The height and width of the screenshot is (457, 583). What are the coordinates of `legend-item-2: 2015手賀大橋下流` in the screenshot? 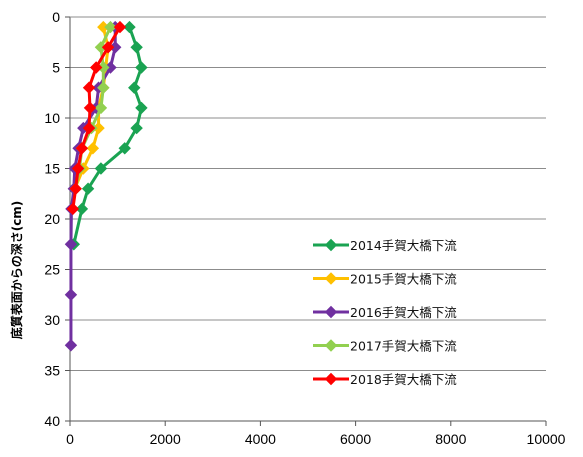 It's located at (385, 279).